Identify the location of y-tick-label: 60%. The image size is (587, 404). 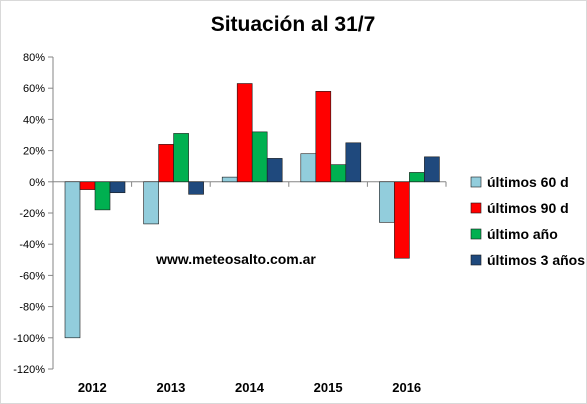
(34, 89).